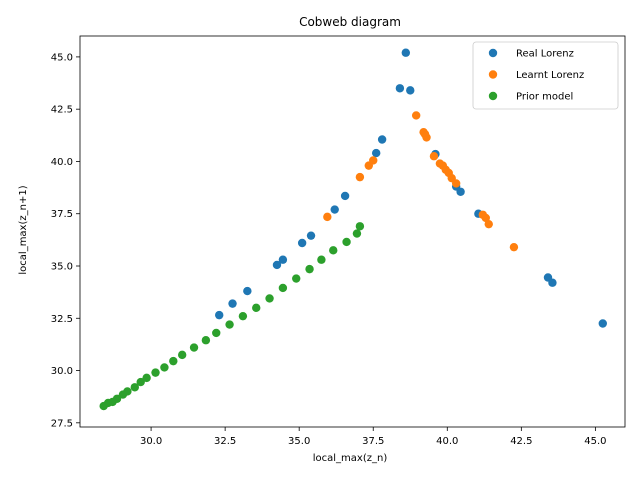 The image size is (640, 480). Describe the element at coordinates (62, 371) in the screenshot. I see `y-tick-label: 30.0` at that location.